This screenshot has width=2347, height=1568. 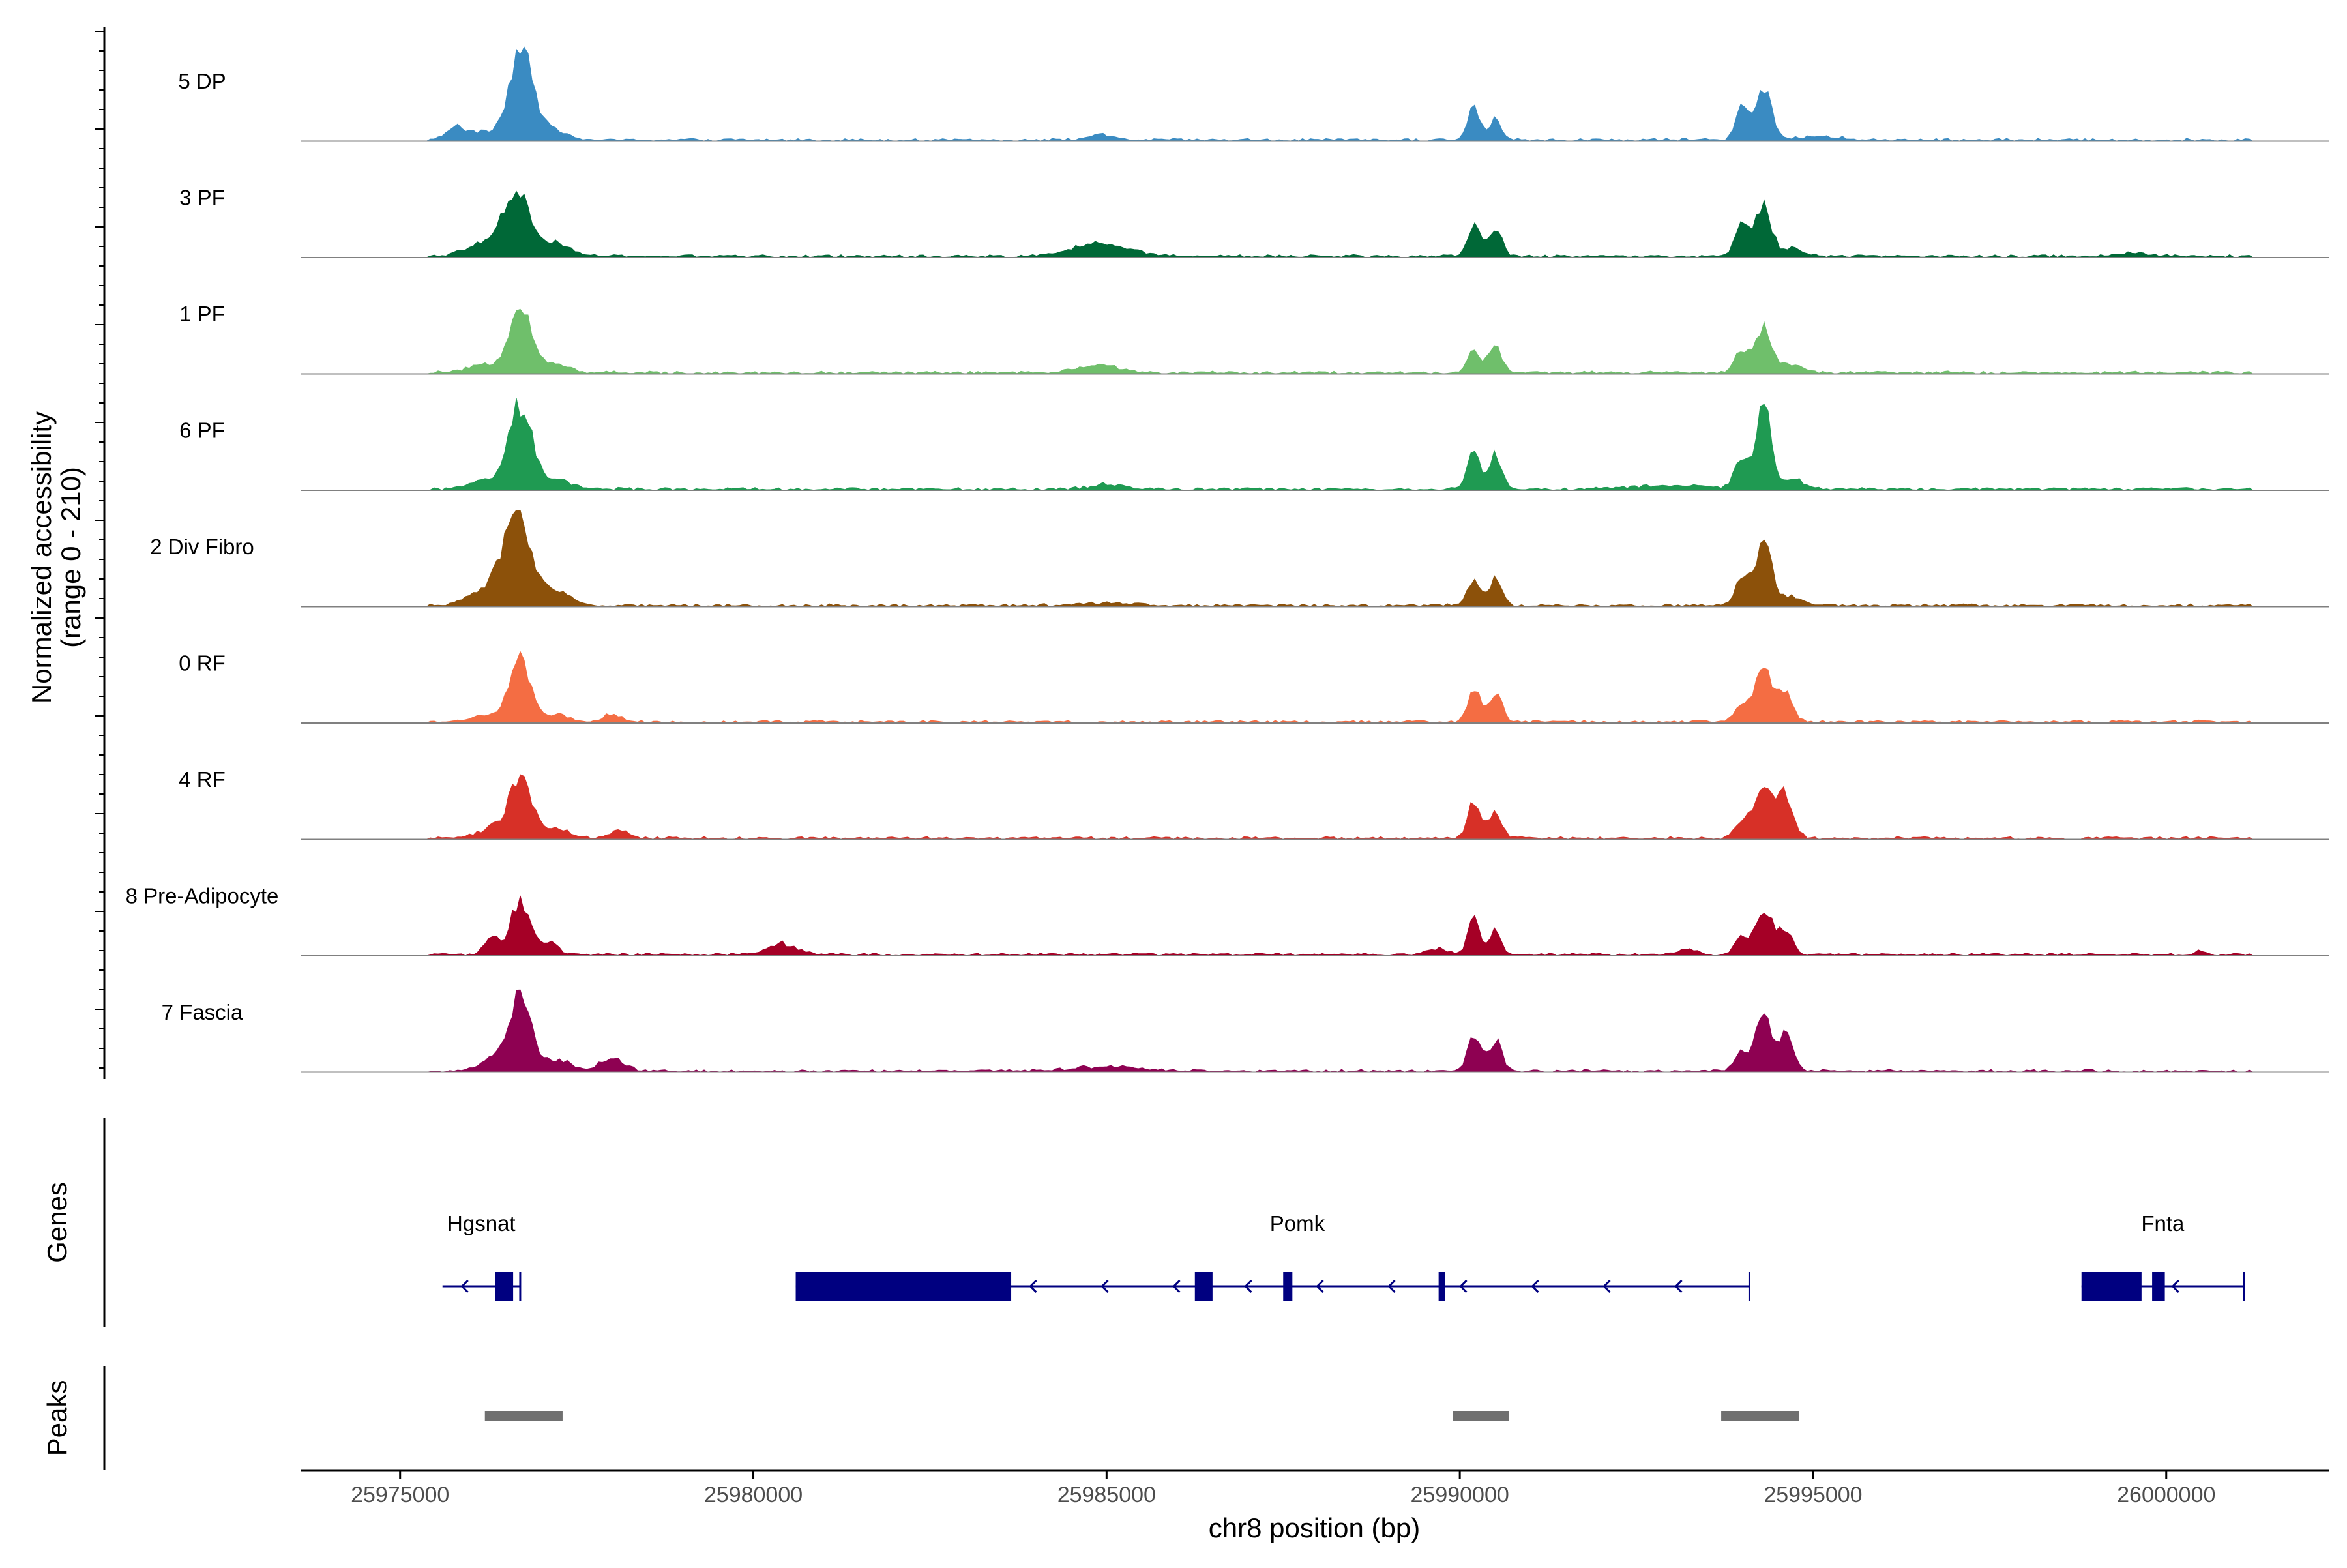 I want to click on track-label-4: 6 PF, so click(x=202, y=431).